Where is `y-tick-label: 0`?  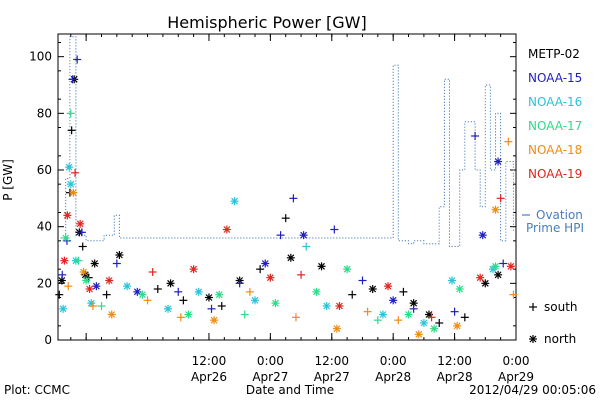 y-tick-label: 0 is located at coordinates (48, 340).